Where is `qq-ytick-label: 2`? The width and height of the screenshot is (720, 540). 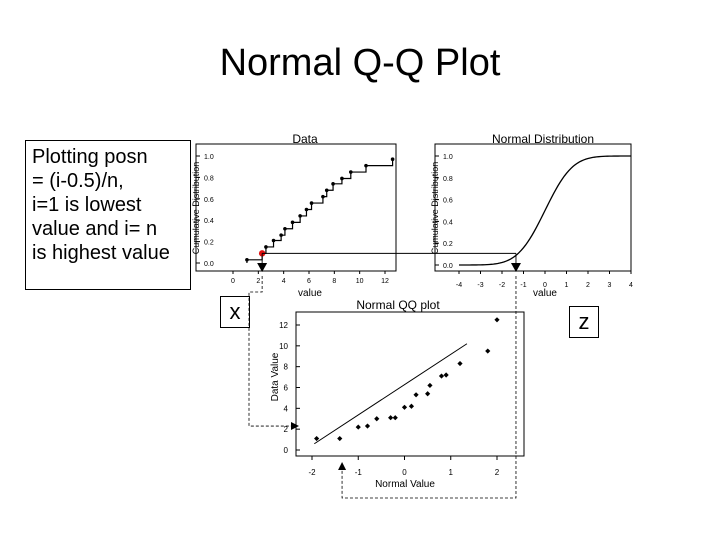
qq-ytick-label: 2 is located at coordinates (286, 429).